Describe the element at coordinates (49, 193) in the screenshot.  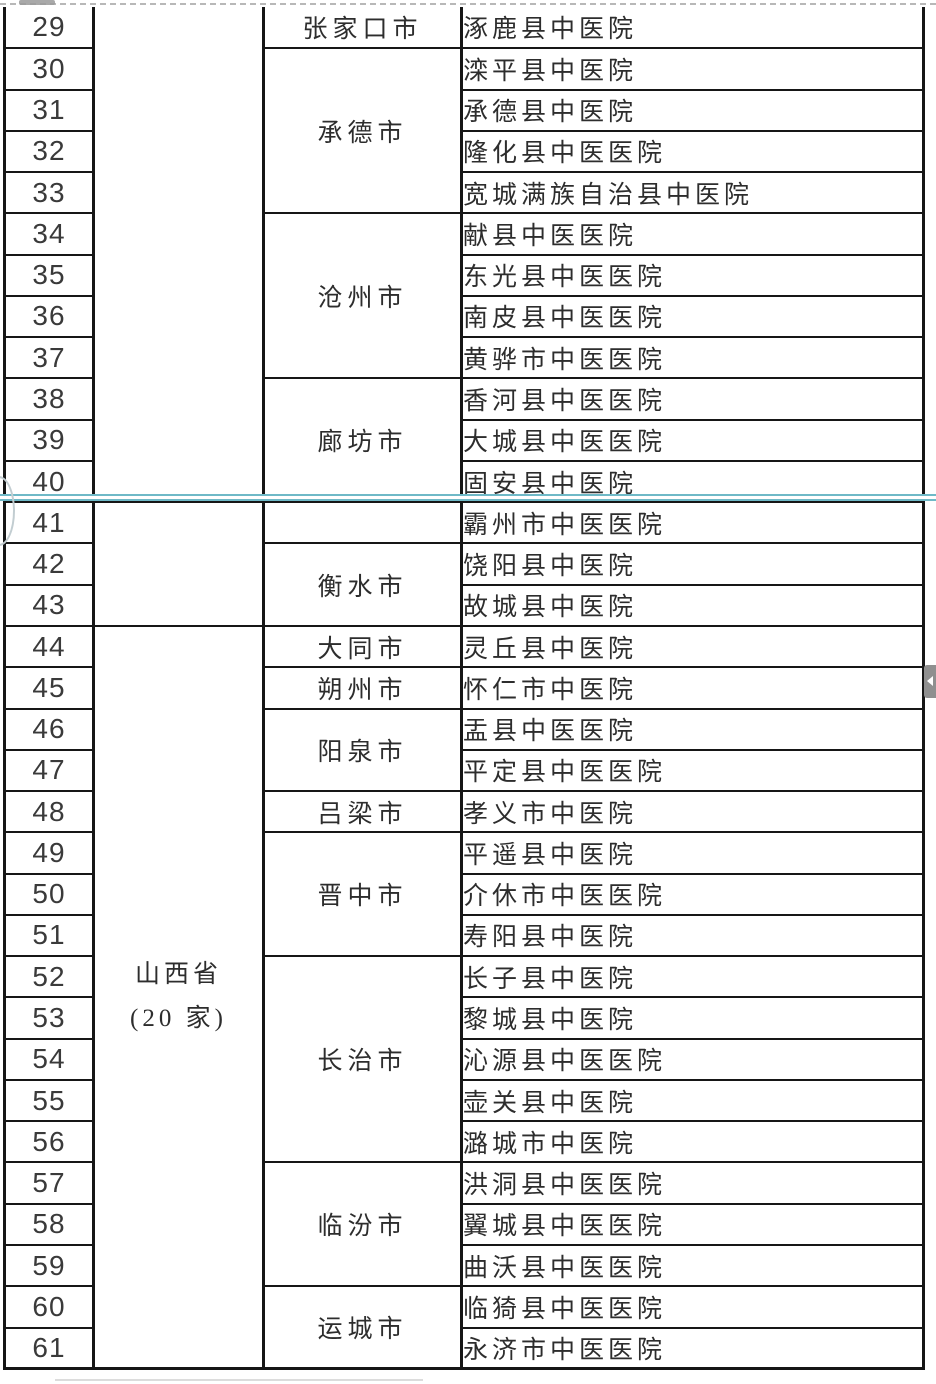
I see `row-number-cell: 33` at that location.